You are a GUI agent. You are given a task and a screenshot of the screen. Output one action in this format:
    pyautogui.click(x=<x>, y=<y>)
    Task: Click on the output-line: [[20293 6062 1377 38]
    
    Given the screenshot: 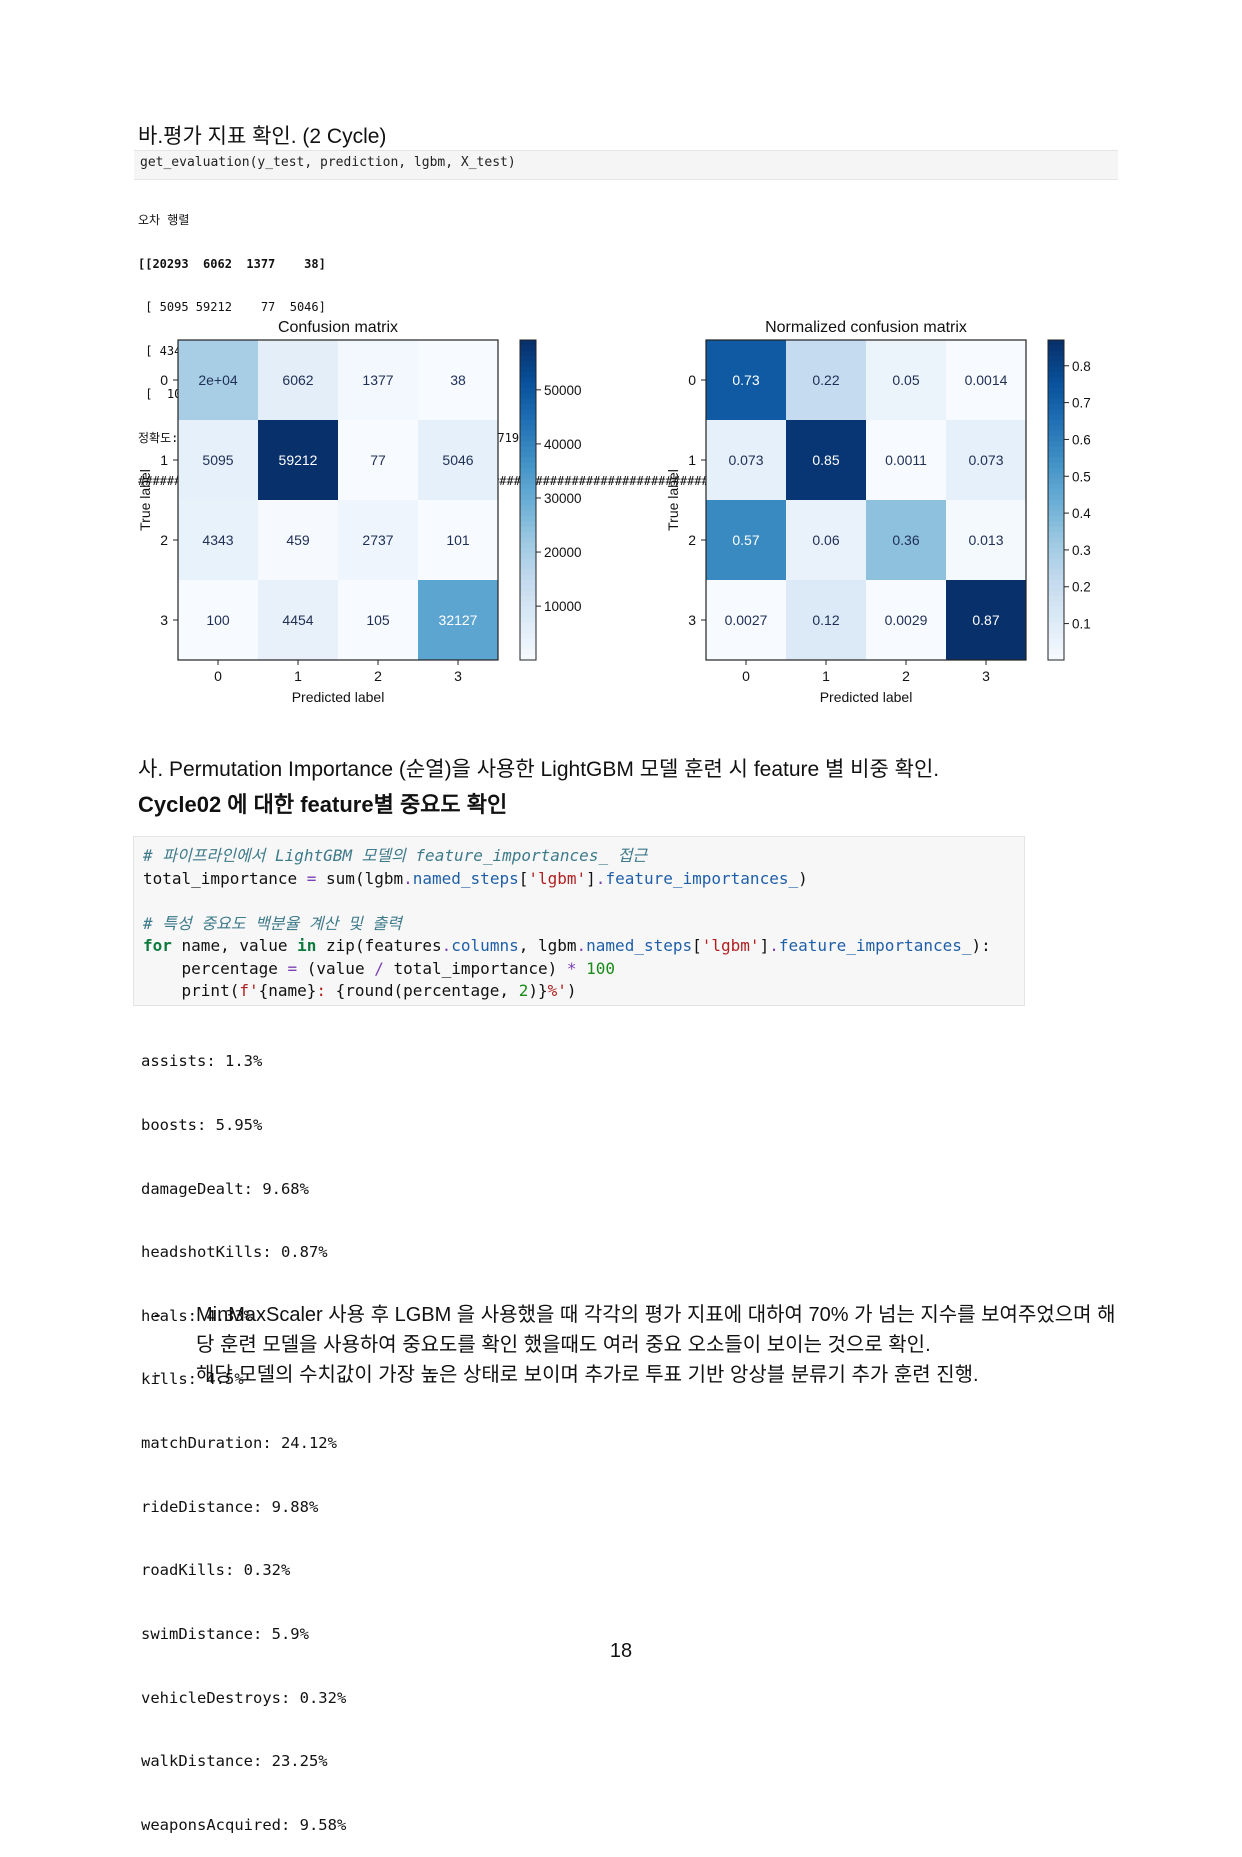 What is the action you would take?
    pyautogui.click(x=232, y=263)
    